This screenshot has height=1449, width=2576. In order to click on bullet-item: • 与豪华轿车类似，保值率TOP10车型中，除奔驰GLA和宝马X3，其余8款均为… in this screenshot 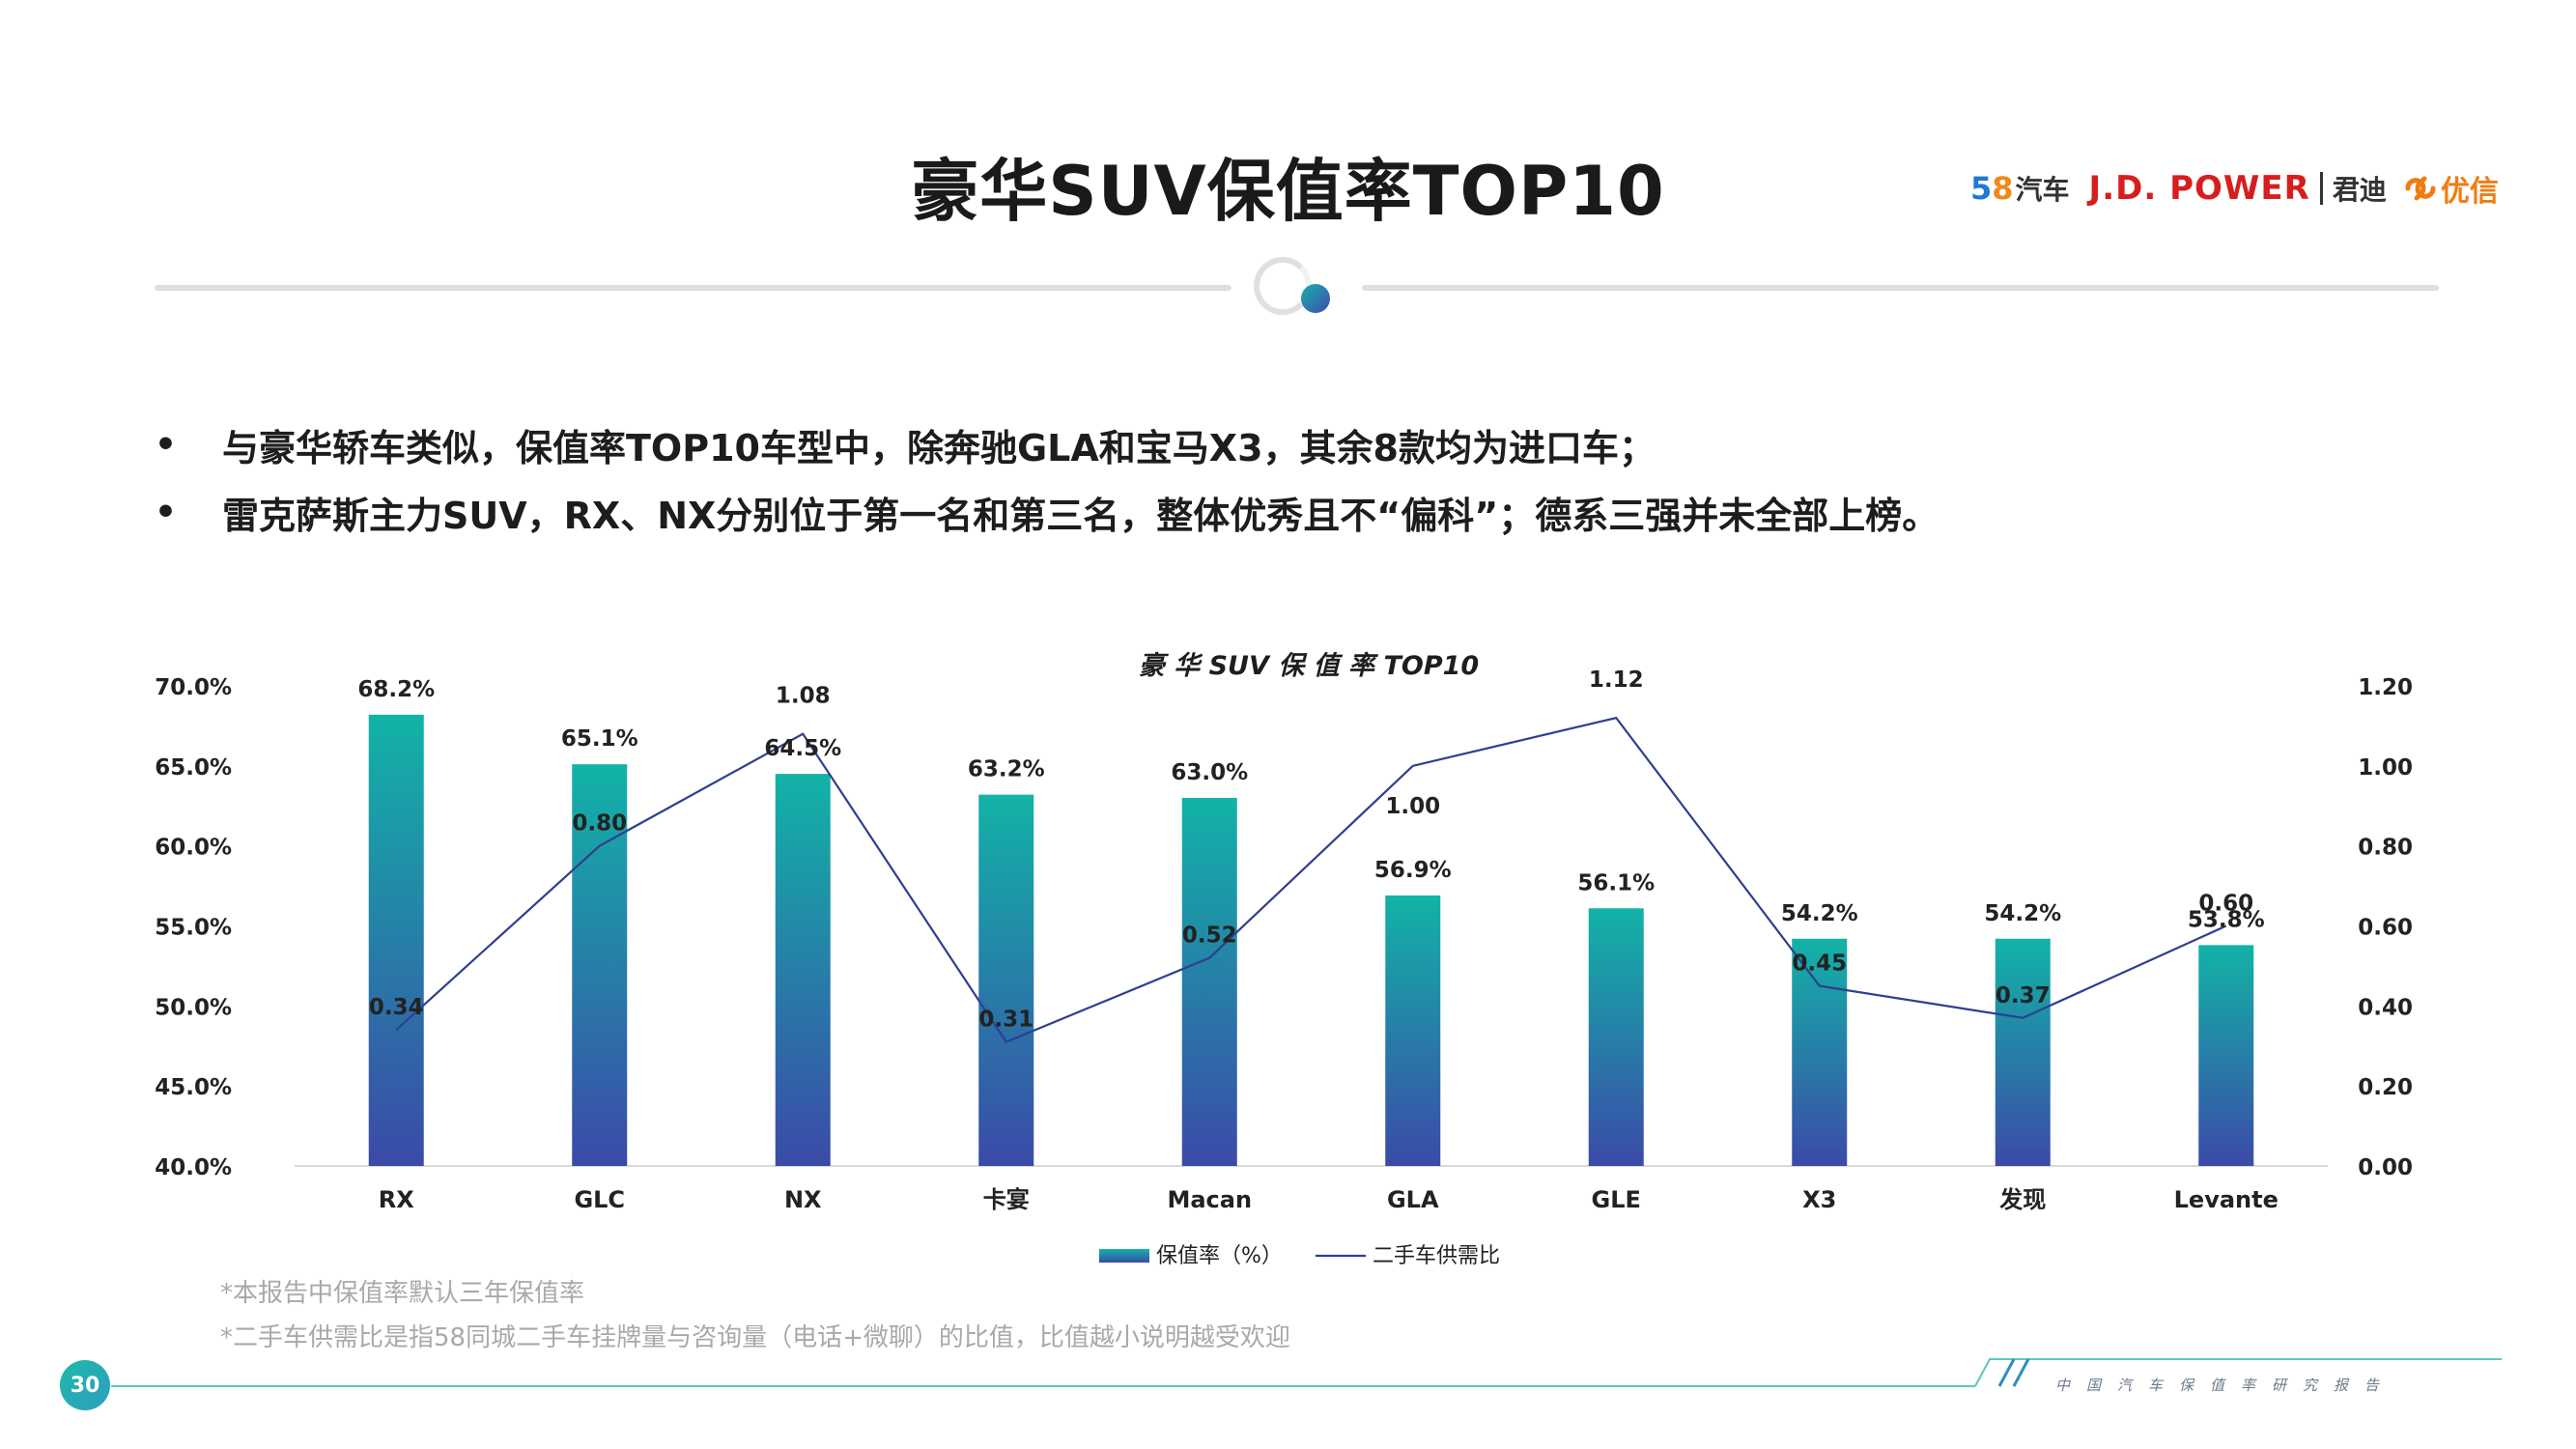, I will do `click(1314, 444)`.